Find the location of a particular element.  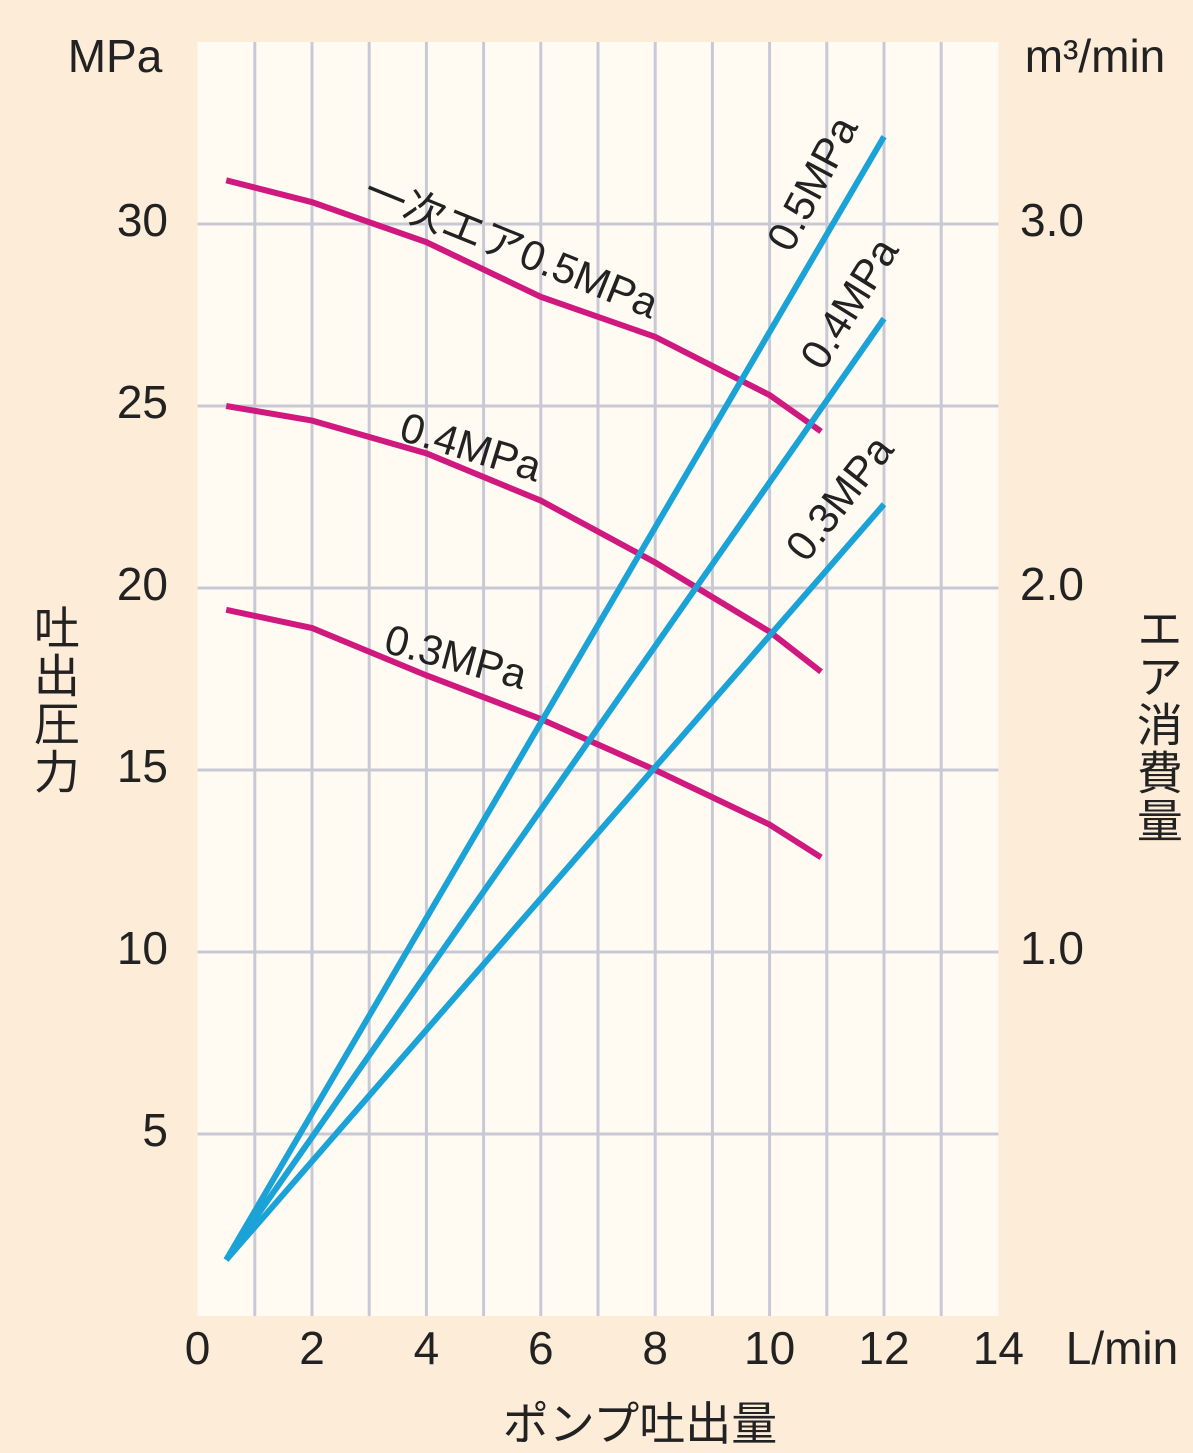

x-label: ポンプ吐出量 is located at coordinates (640, 1424).